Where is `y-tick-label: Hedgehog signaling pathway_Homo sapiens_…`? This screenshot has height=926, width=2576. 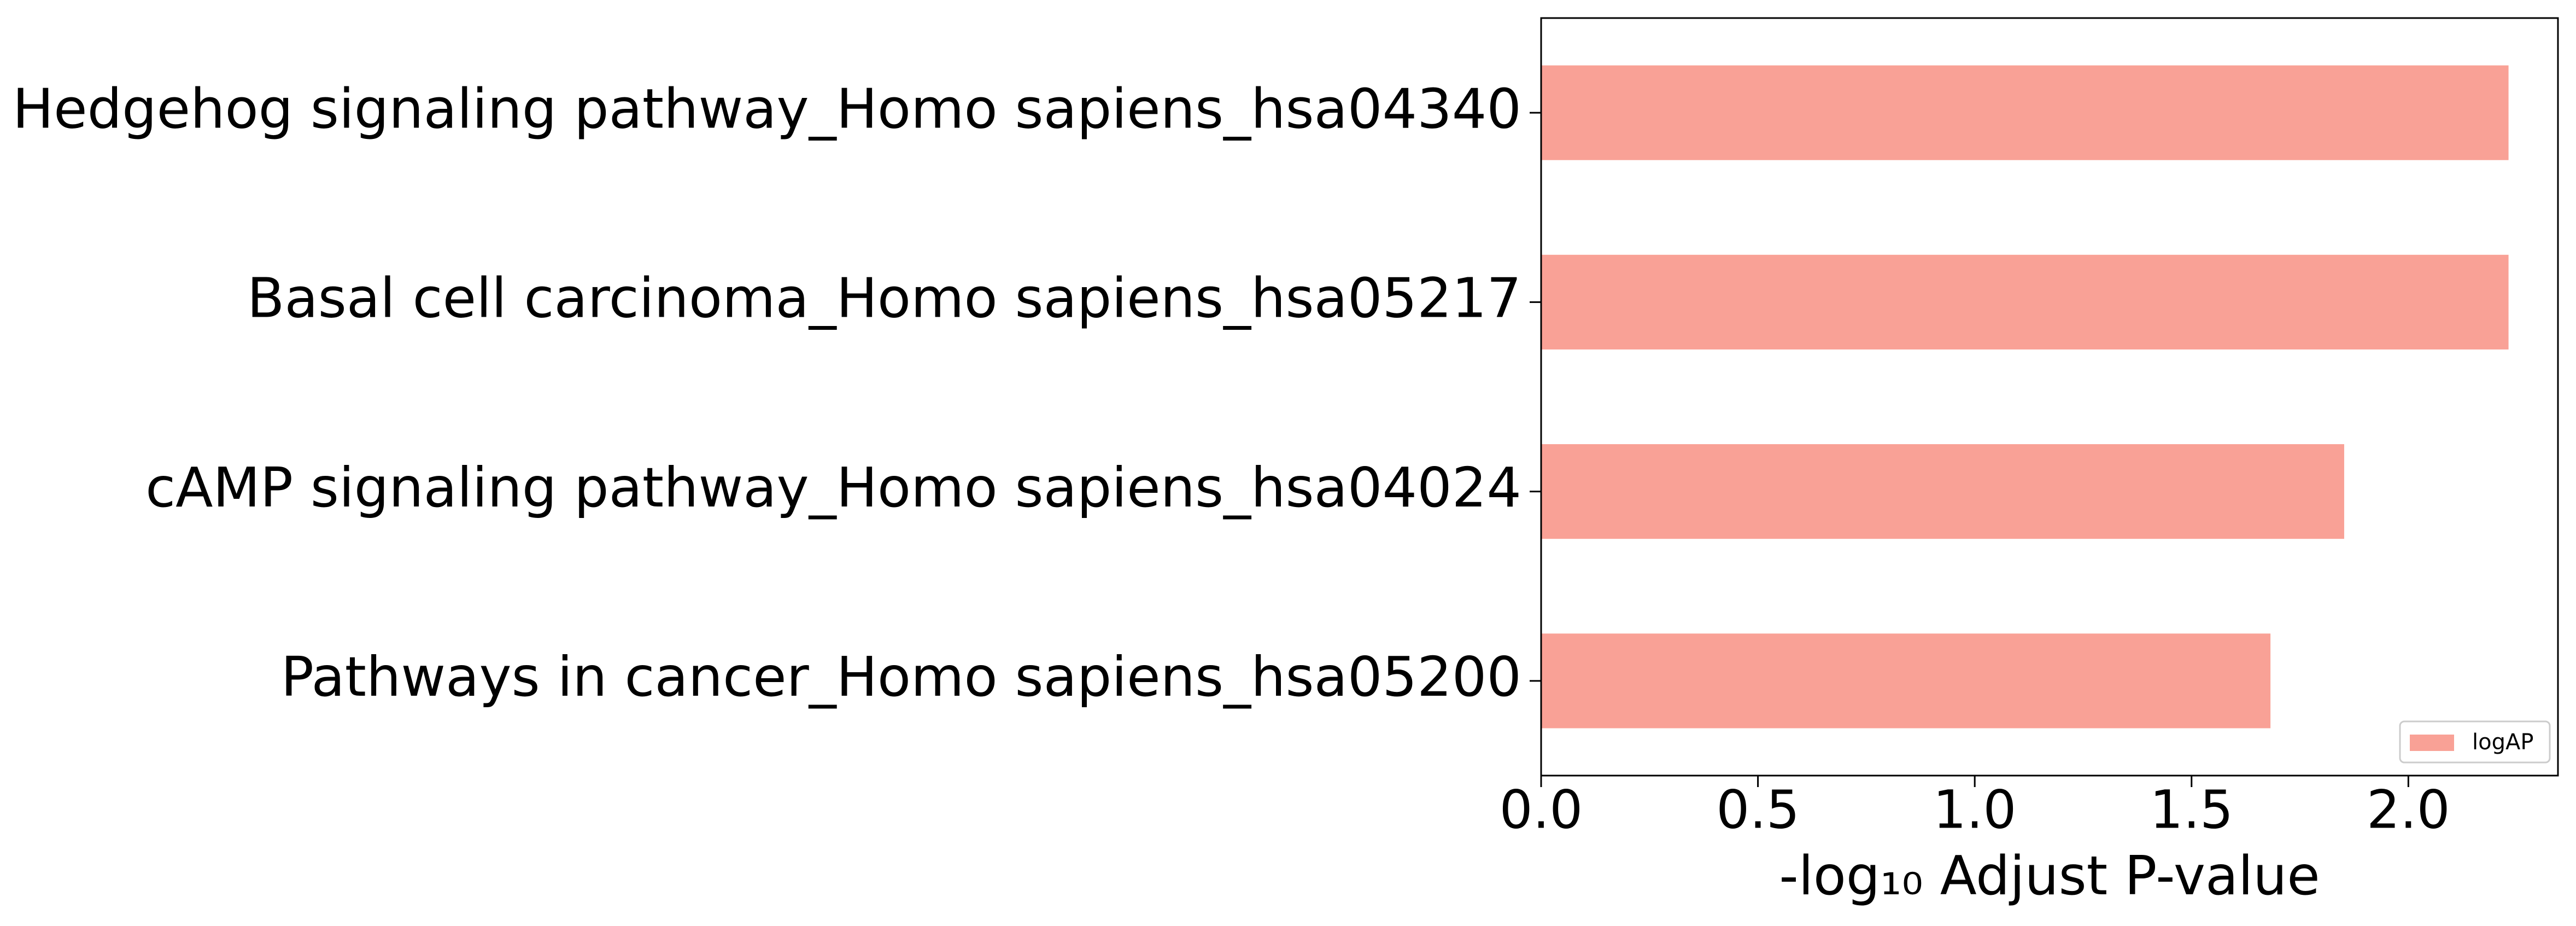
y-tick-label: Hedgehog signaling pathway_Homo sapiens_… is located at coordinates (767, 109).